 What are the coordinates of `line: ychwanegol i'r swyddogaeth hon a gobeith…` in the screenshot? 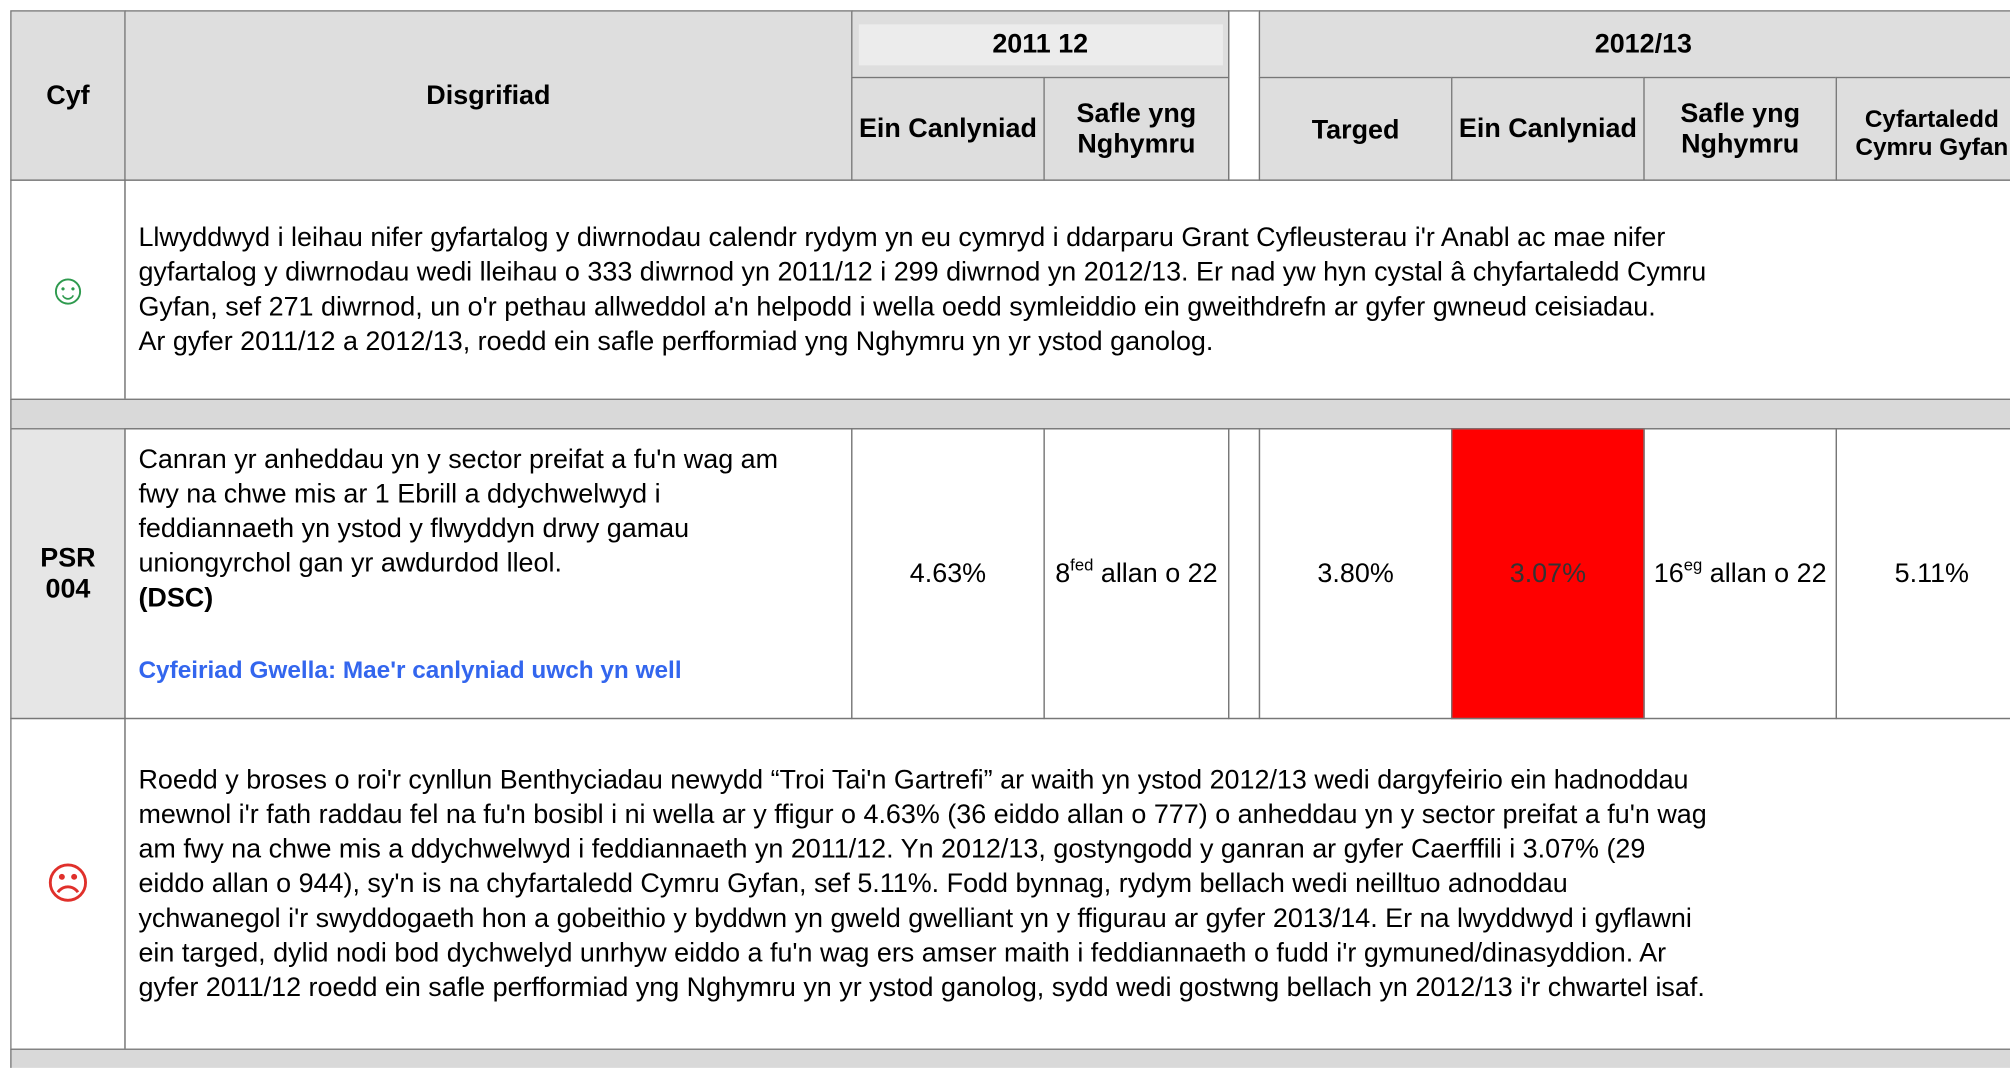 It's located at (915, 918).